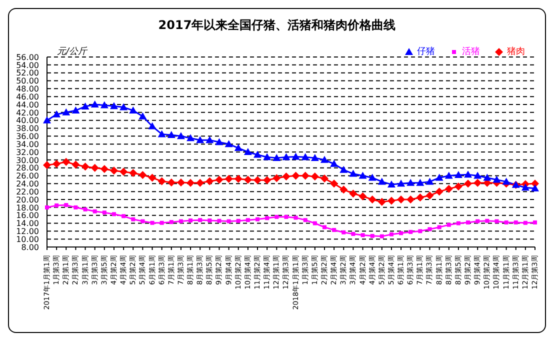  What do you see at coordinates (27, 239) in the screenshot?
I see `y-tick-label: 10.00` at bounding box center [27, 239].